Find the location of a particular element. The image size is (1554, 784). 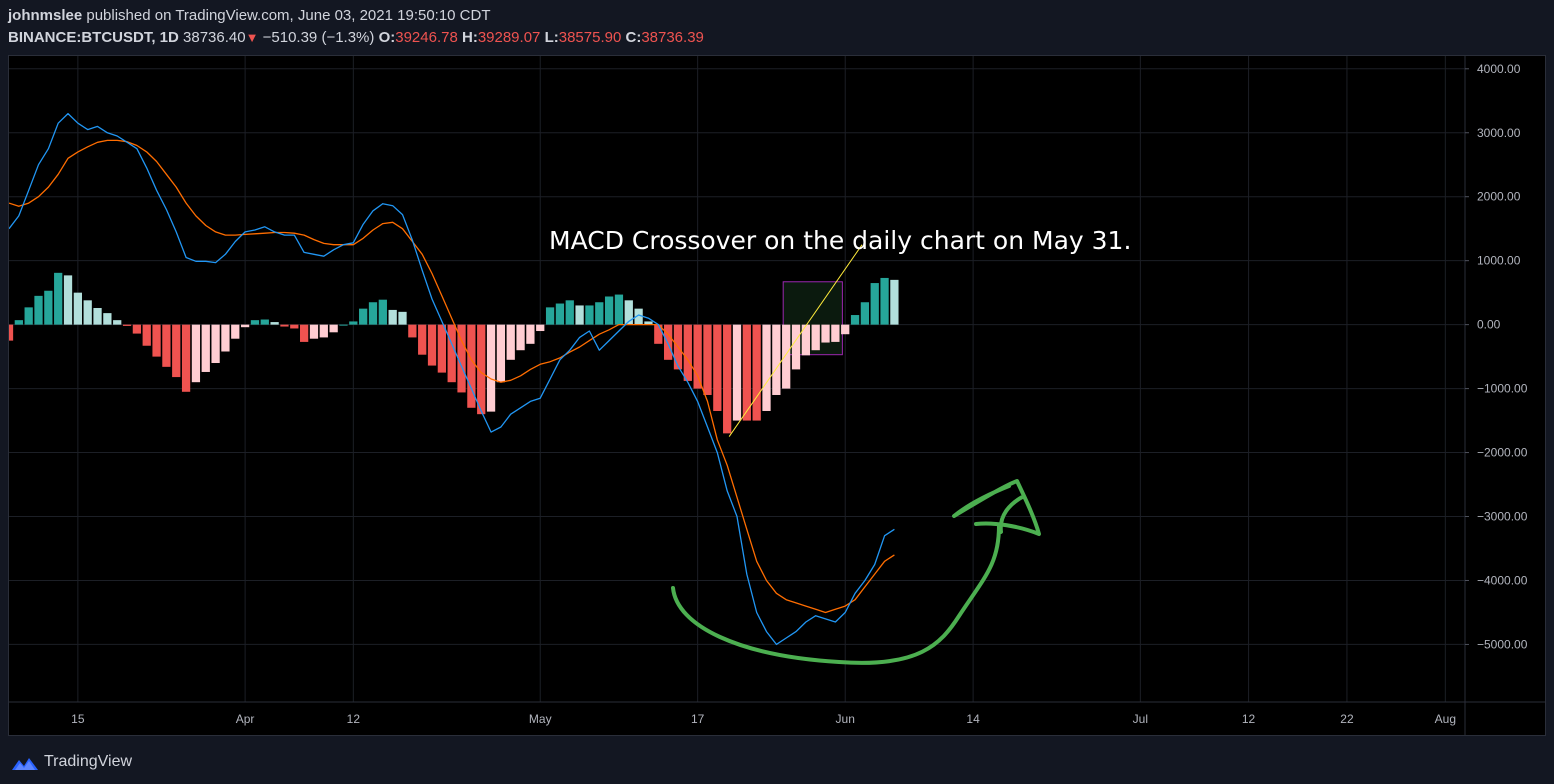

open-value: 39246.78 is located at coordinates (426, 37).